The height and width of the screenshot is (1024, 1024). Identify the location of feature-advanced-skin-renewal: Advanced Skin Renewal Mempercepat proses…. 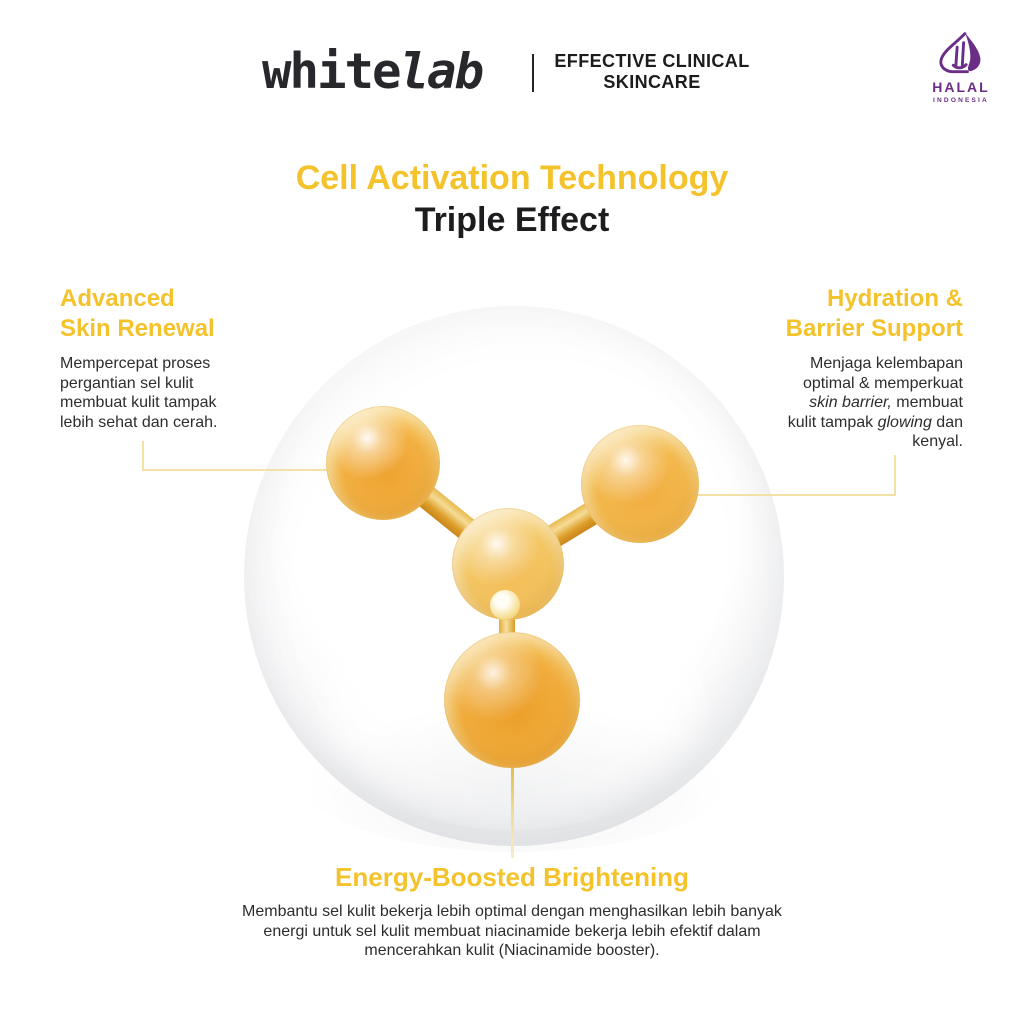
(165, 358).